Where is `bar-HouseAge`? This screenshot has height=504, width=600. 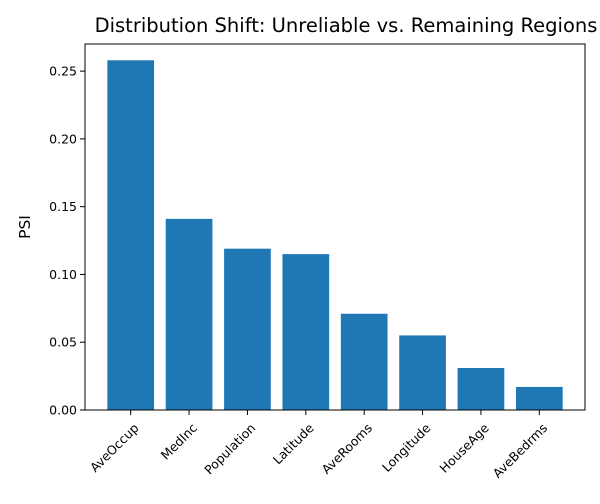
bar-HouseAge is located at coordinates (481, 388).